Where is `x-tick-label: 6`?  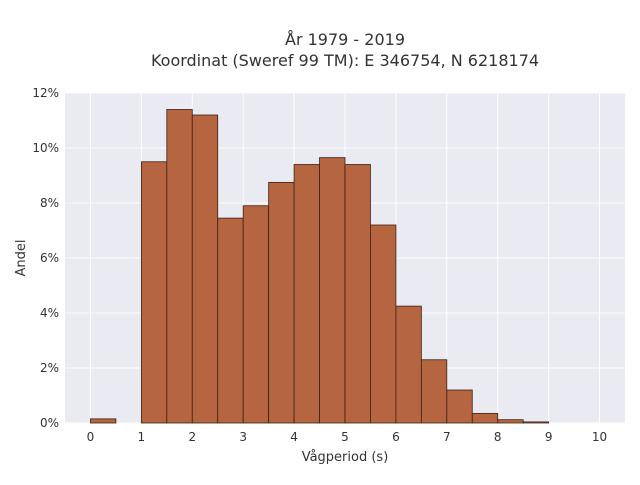
x-tick-label: 6 is located at coordinates (396, 437).